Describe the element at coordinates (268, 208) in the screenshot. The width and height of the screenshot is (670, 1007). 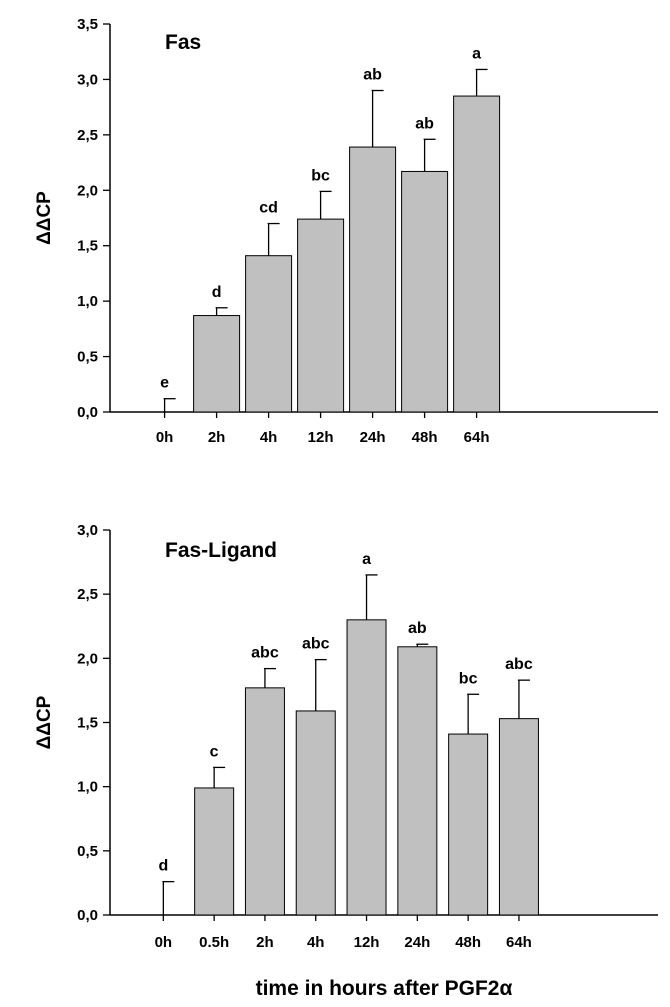
I see `significance-label: cd` at that location.